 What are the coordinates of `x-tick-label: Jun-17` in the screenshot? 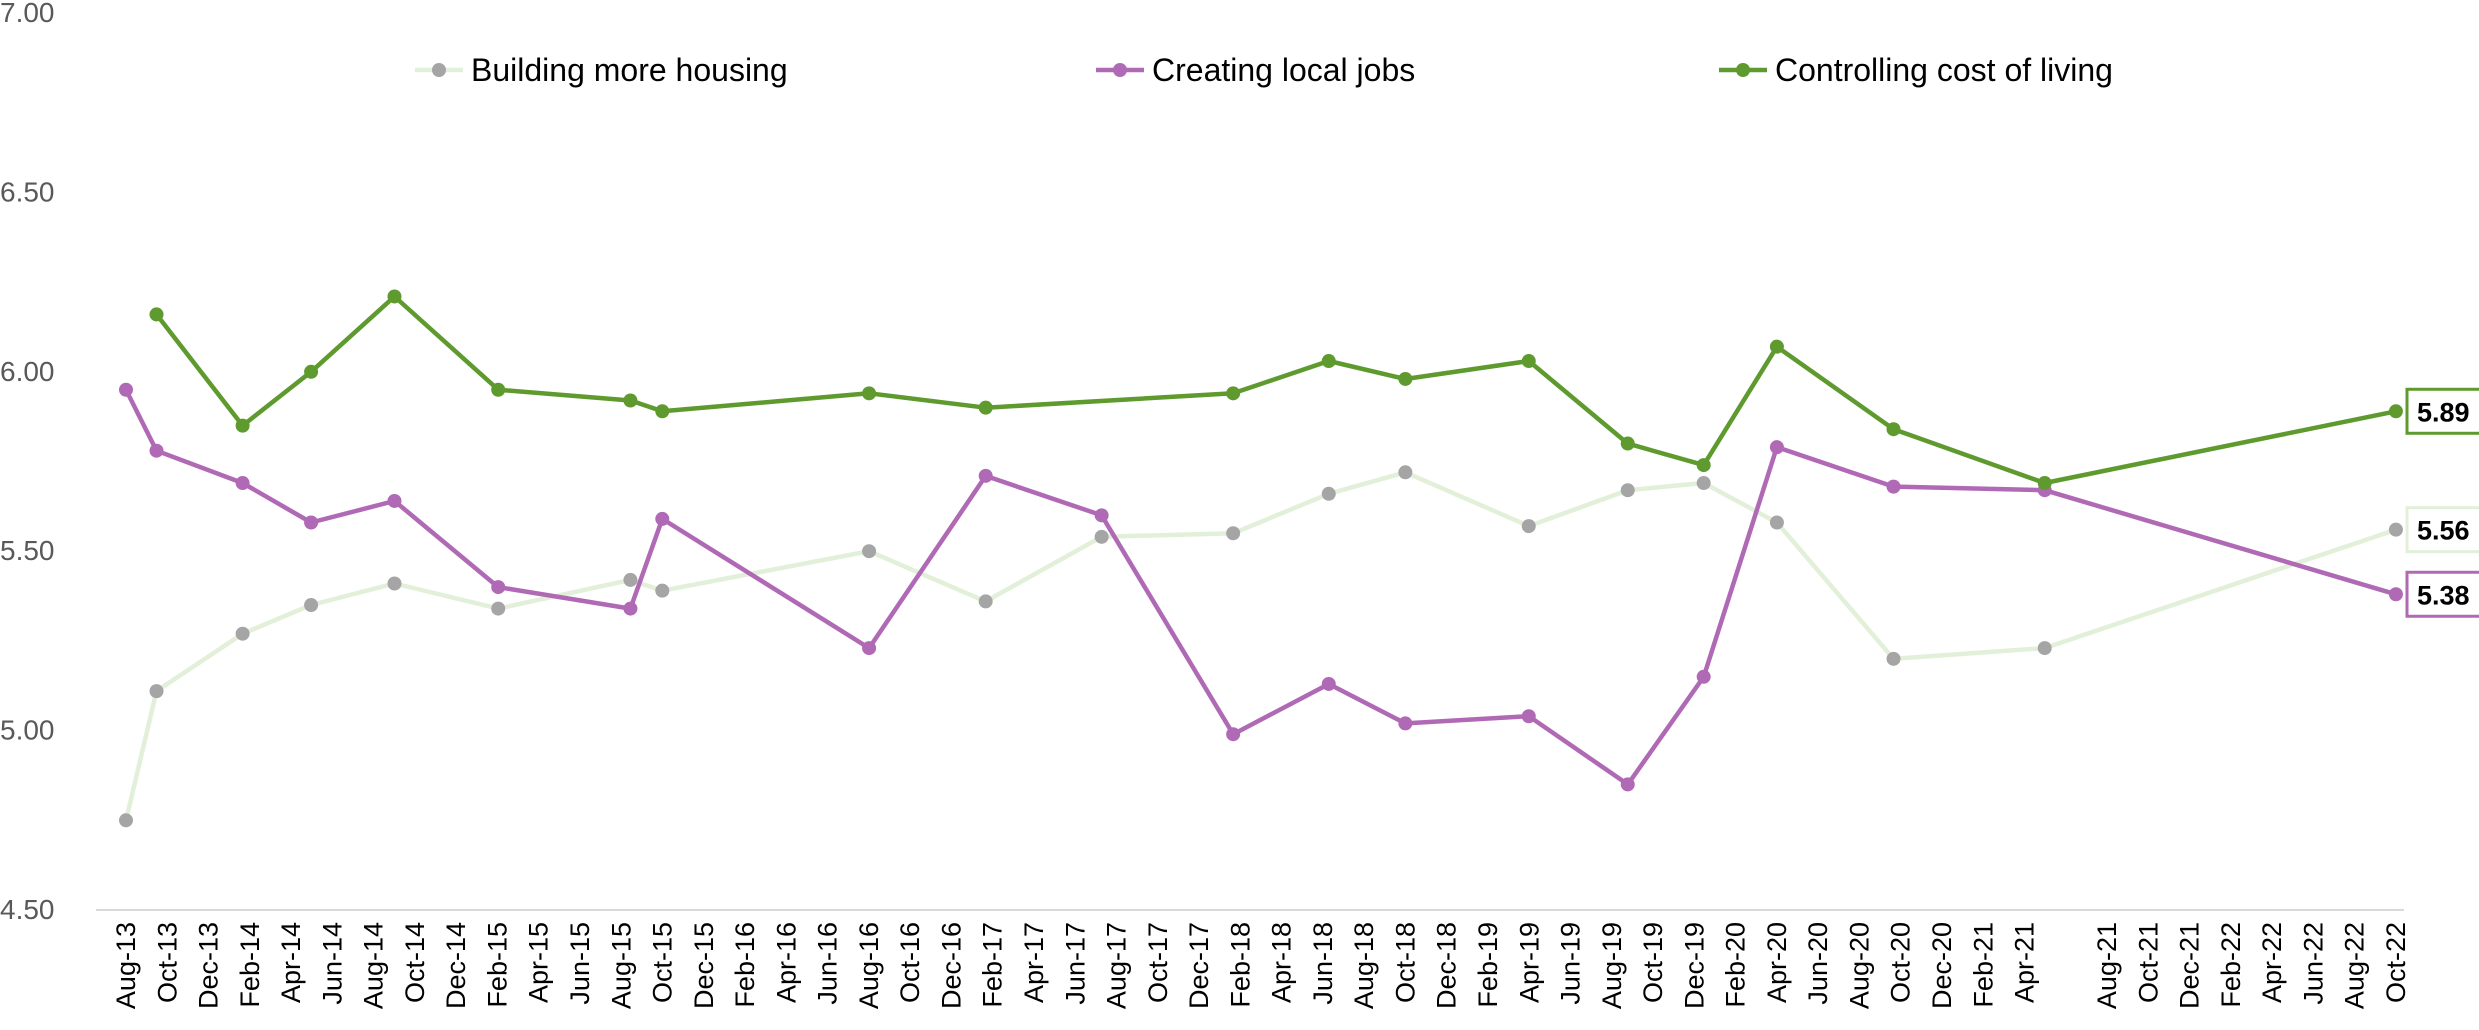 It's located at (1075, 963).